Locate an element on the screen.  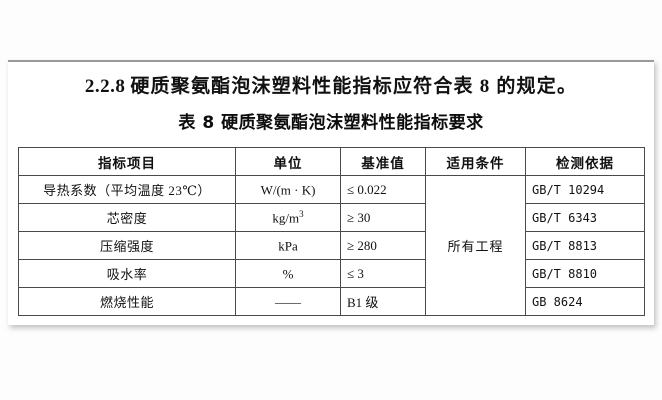
cell-item: 燃烧性能 is located at coordinates (127, 301).